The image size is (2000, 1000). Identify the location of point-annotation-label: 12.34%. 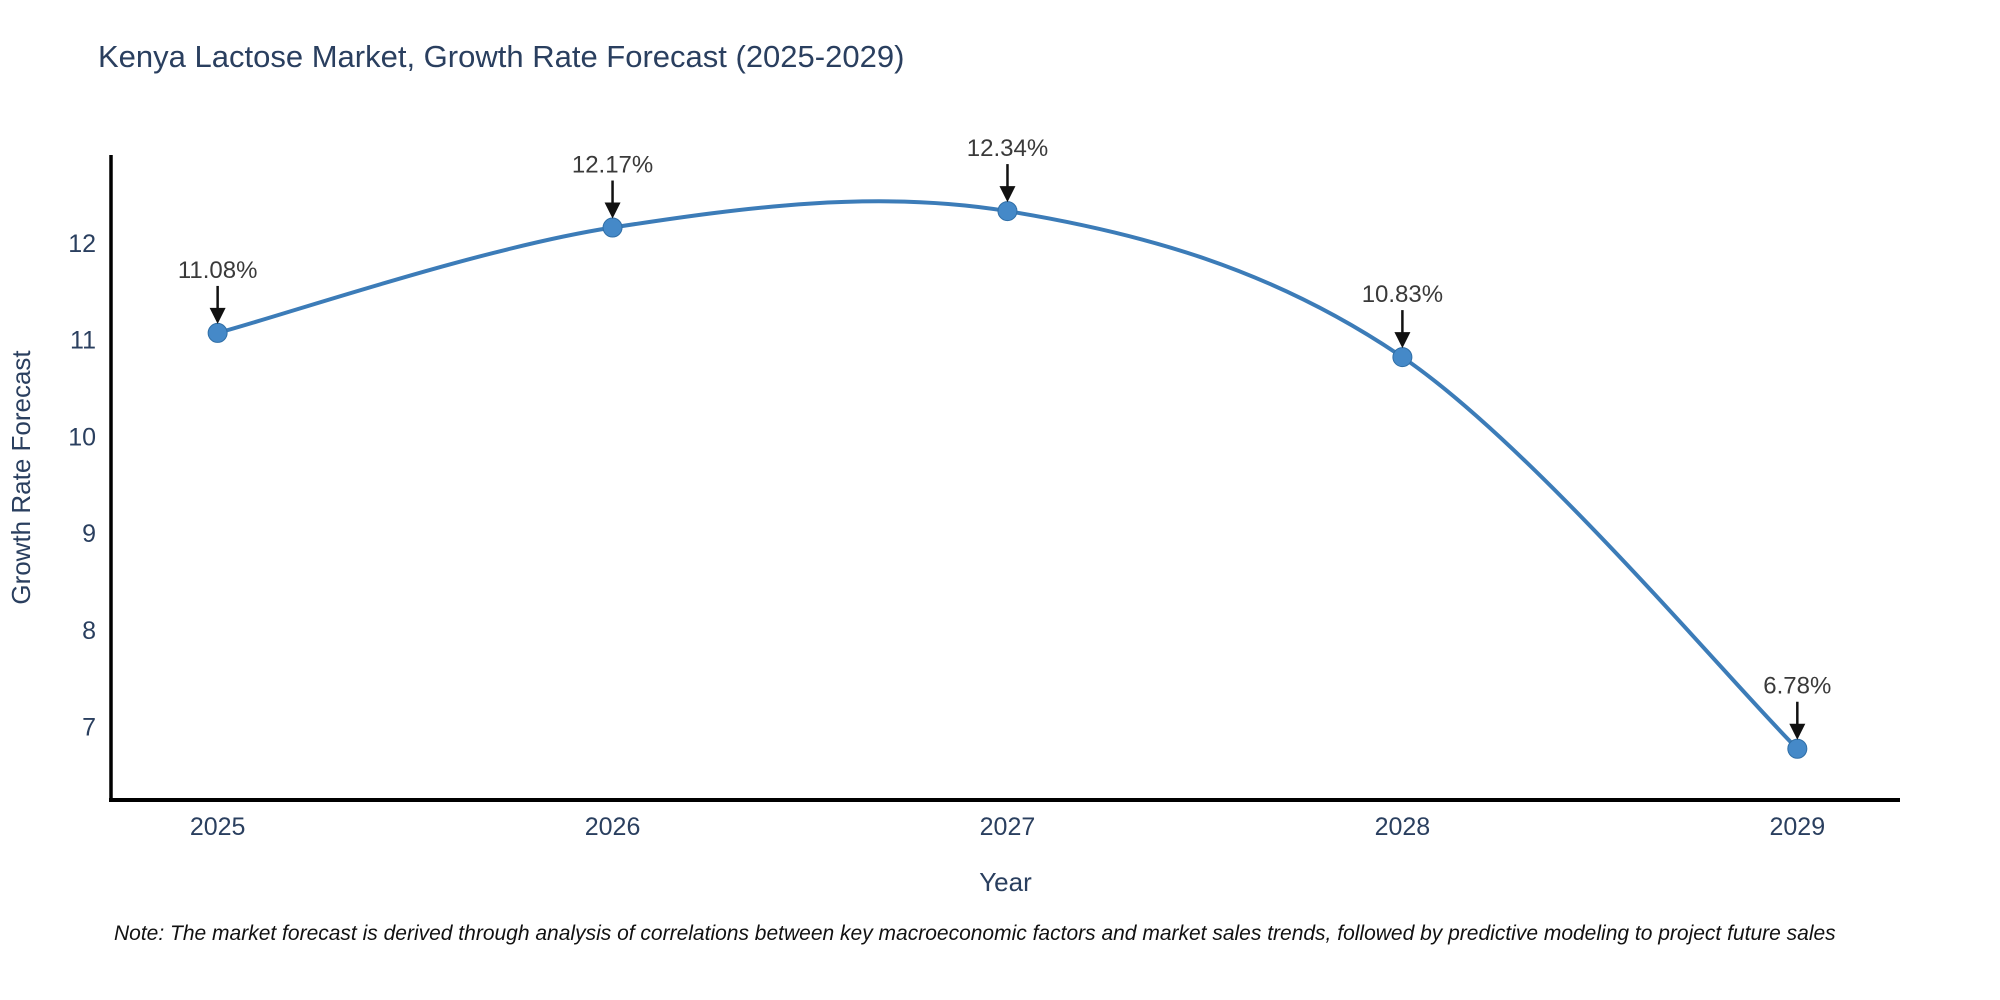
(1007, 148).